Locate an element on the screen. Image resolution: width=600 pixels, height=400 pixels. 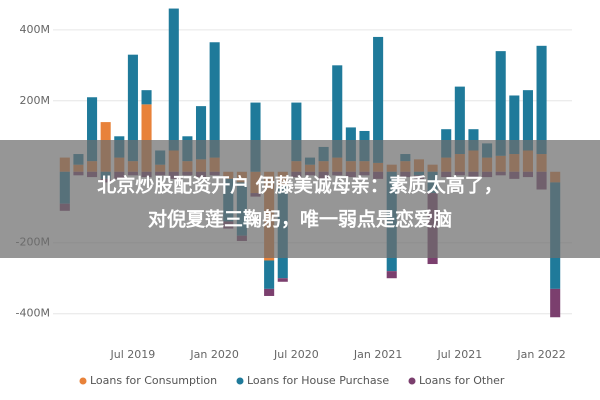
y-tick-label: 400M is located at coordinates (35, 29).